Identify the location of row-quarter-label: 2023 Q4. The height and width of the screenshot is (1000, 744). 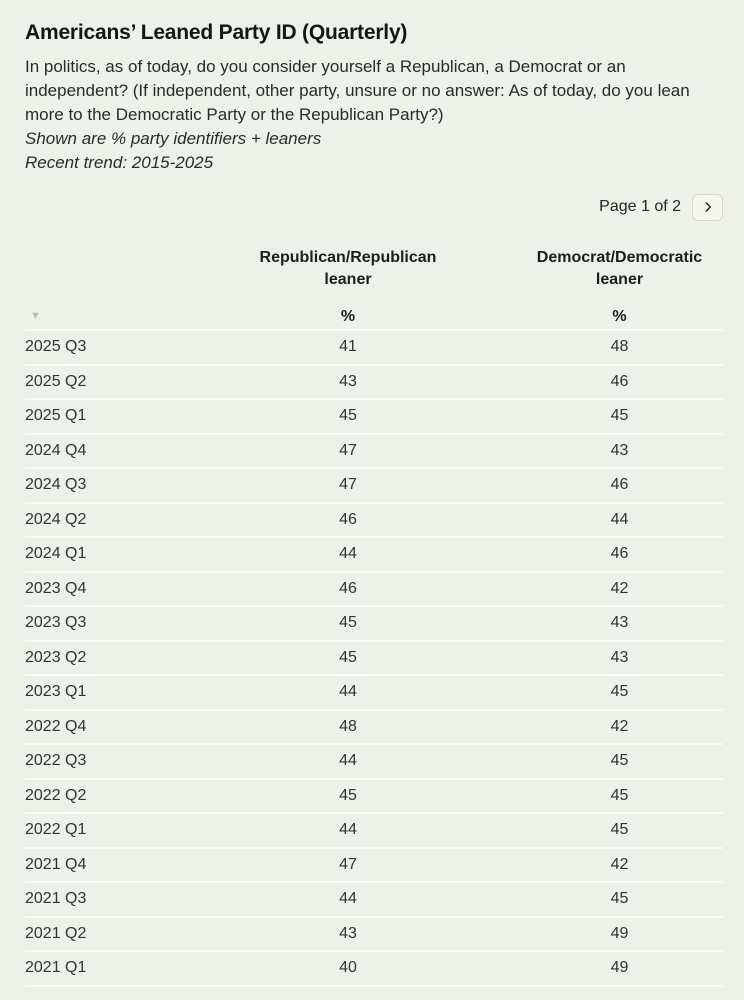
(56, 588).